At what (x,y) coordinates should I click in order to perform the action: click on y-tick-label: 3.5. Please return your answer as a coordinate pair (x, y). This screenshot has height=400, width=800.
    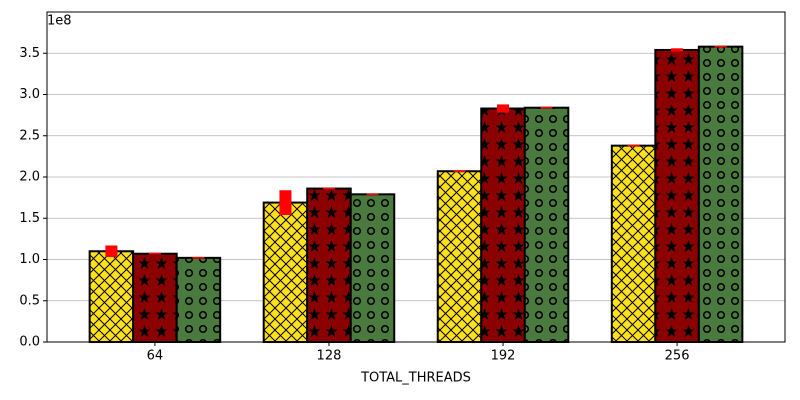
    Looking at the image, I should click on (29, 53).